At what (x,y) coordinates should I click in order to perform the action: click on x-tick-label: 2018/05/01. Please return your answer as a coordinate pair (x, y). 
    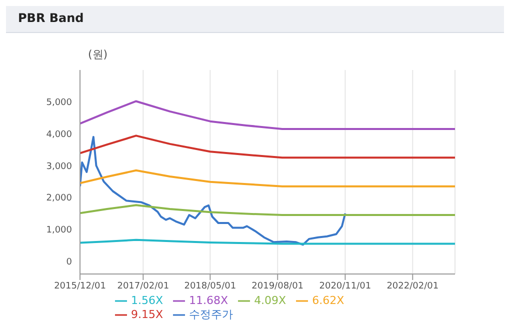
    Looking at the image, I should click on (210, 286).